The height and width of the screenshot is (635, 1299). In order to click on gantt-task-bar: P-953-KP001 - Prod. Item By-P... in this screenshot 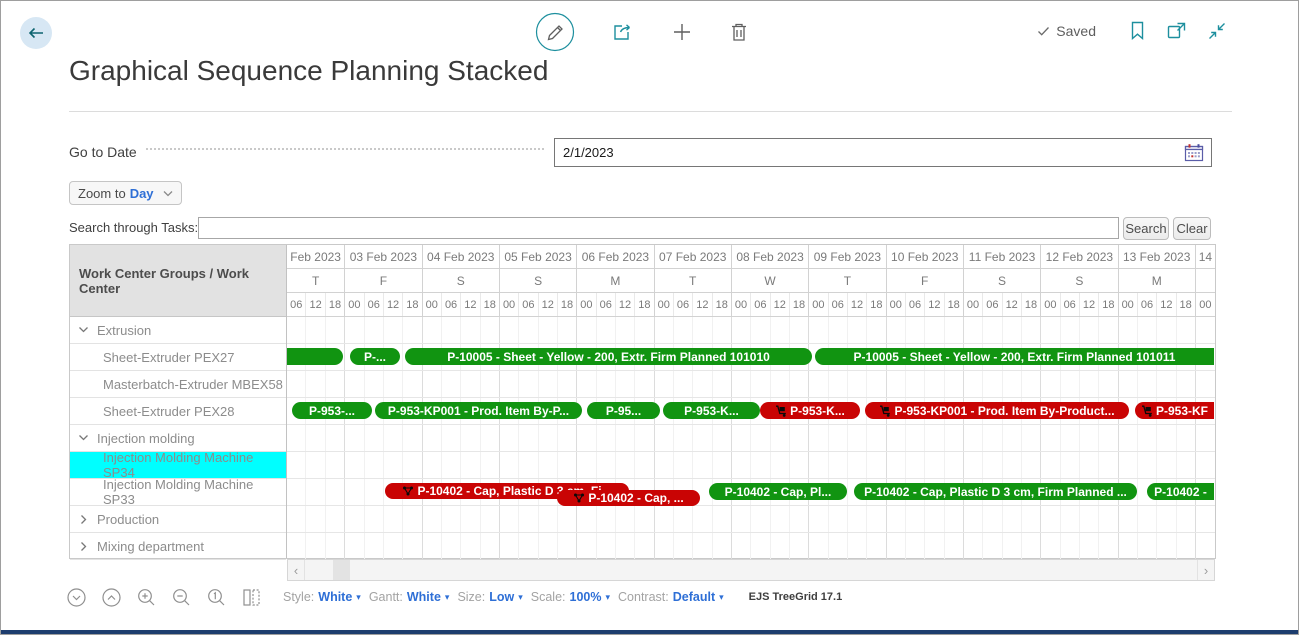, I will do `click(478, 410)`.